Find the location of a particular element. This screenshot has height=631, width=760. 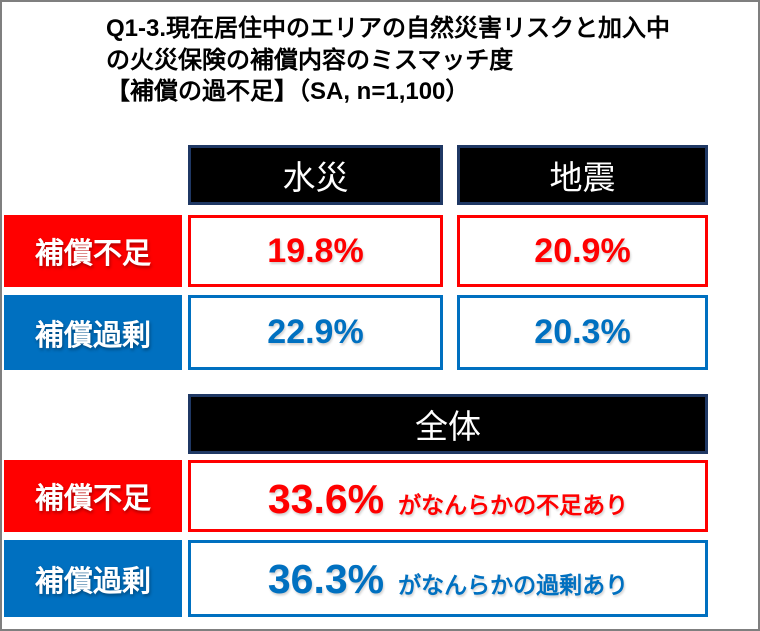

col-header-earthquake: 地震 is located at coordinates (582, 175).